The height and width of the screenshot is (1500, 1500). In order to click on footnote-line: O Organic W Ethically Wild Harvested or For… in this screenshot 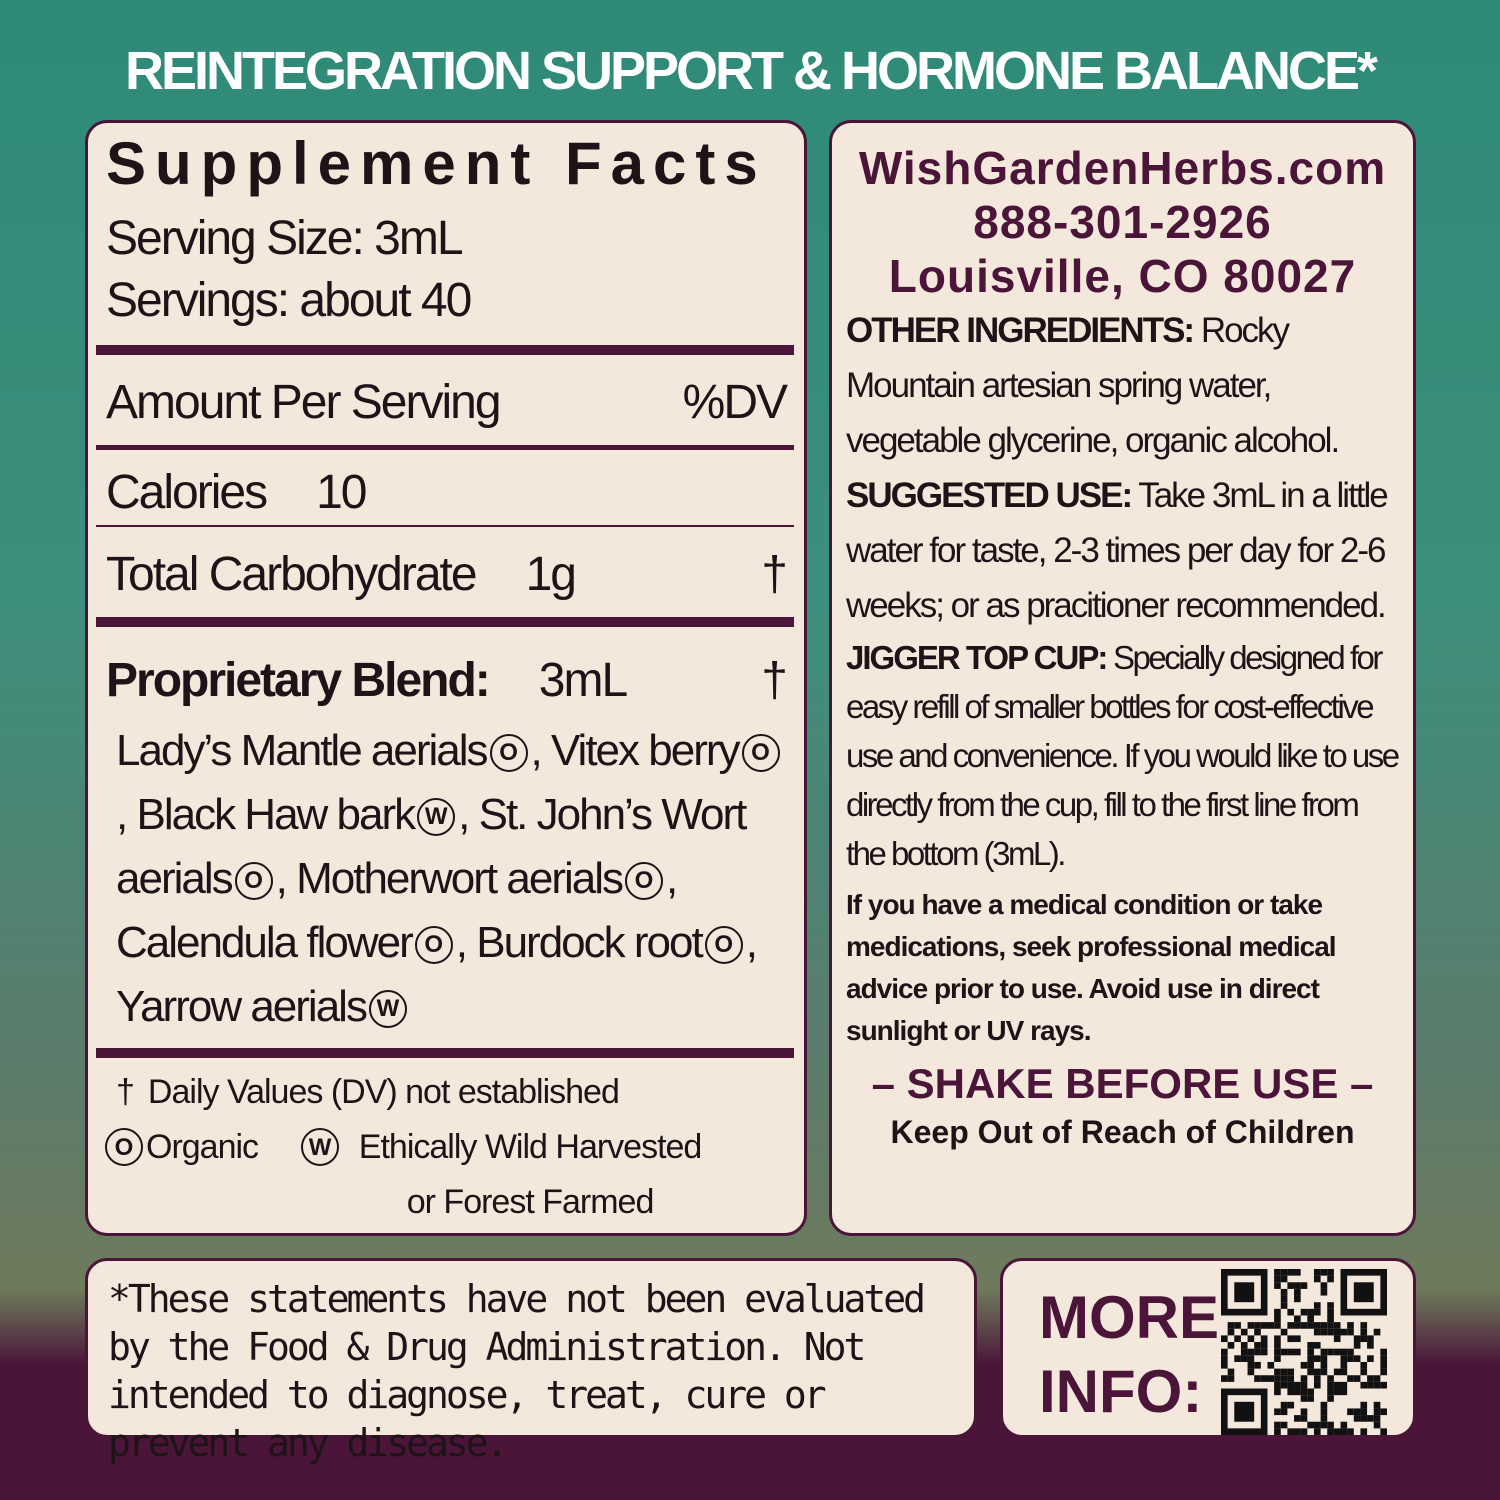, I will do `click(433, 1175)`.